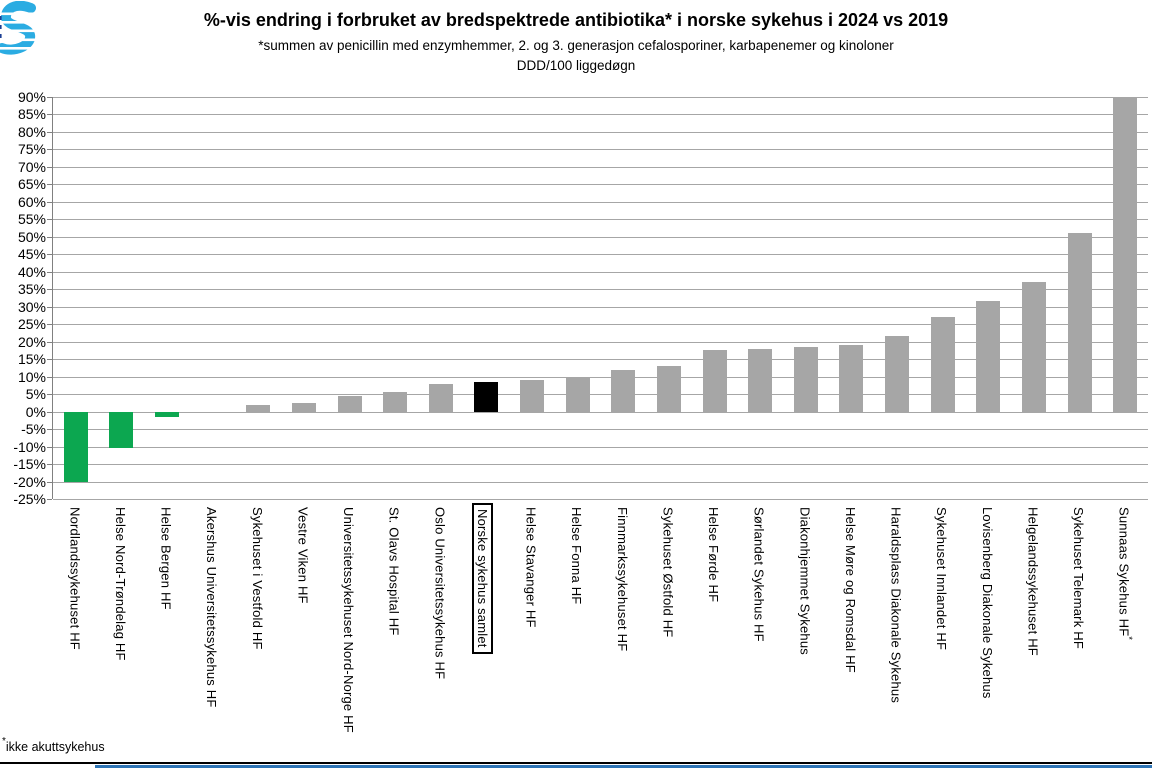 Image resolution: width=1152 pixels, height=768 pixels. Describe the element at coordinates (1125, 574) in the screenshot. I see `x-axis-label: Sunnaas Sykehus HF*` at that location.